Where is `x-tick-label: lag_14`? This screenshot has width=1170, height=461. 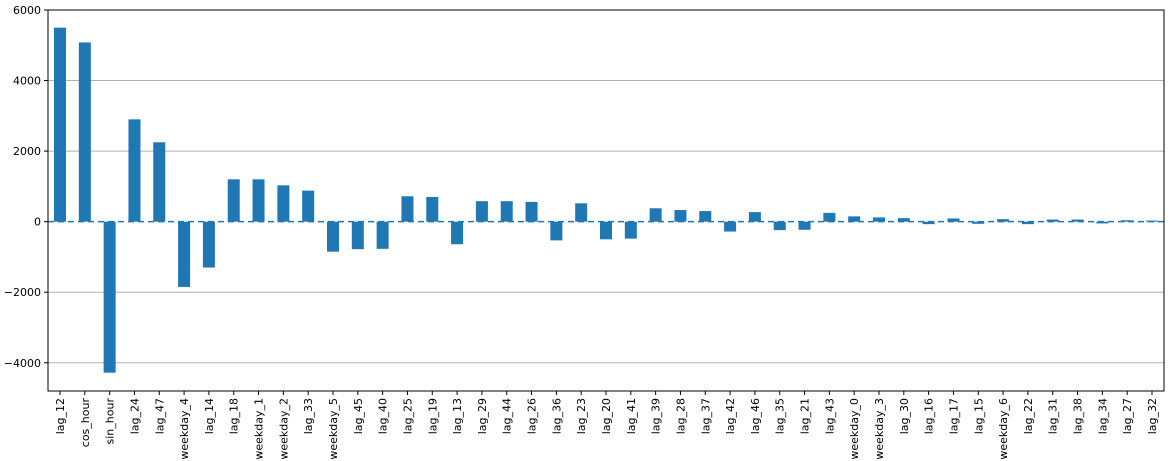
x-tick-label: lag_14 is located at coordinates (209, 416).